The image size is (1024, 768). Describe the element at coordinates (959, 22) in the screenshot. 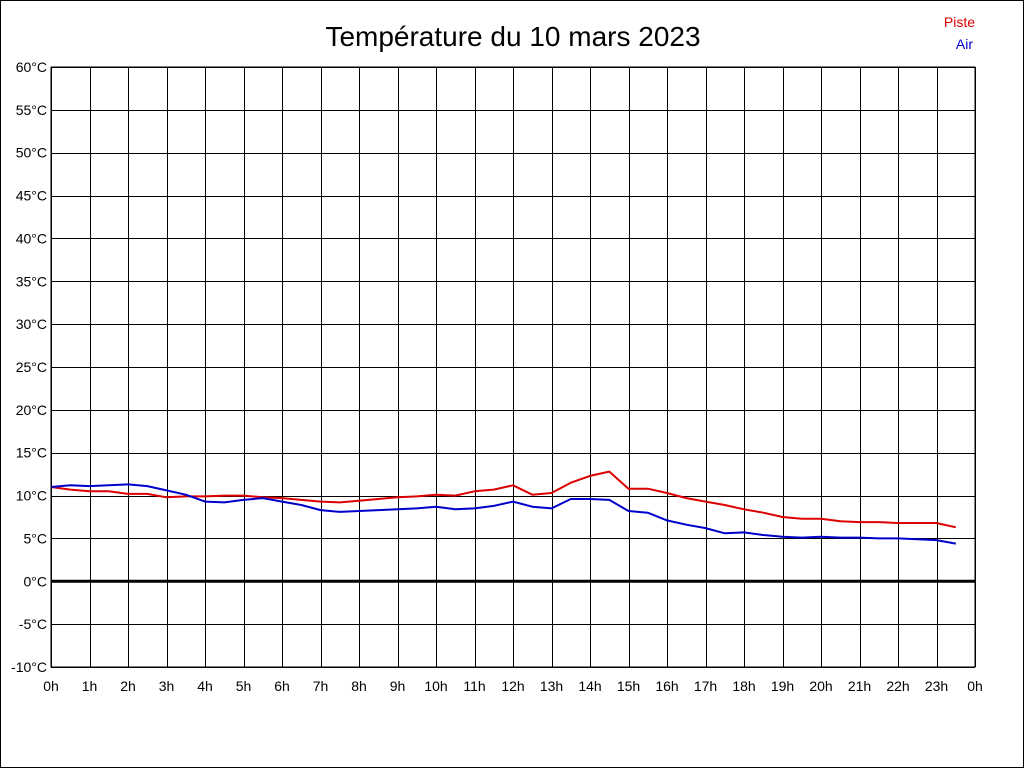

I see `legend-entry-piste: Piste` at that location.